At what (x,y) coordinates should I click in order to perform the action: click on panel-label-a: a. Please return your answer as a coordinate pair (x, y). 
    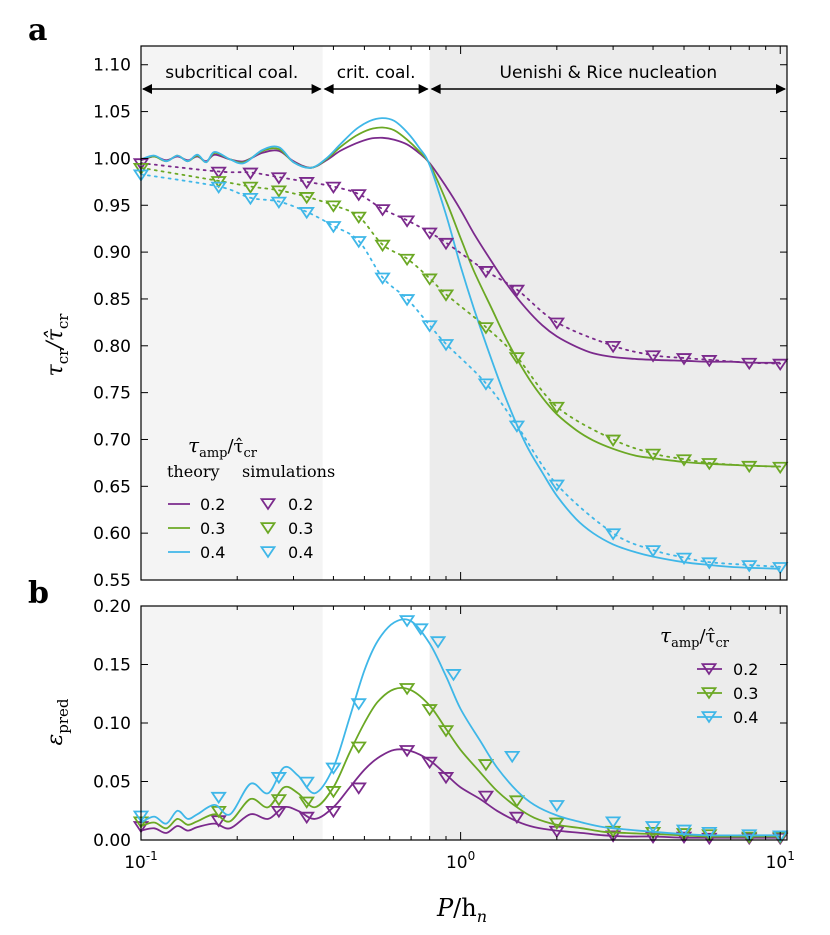
    Looking at the image, I should click on (37, 30).